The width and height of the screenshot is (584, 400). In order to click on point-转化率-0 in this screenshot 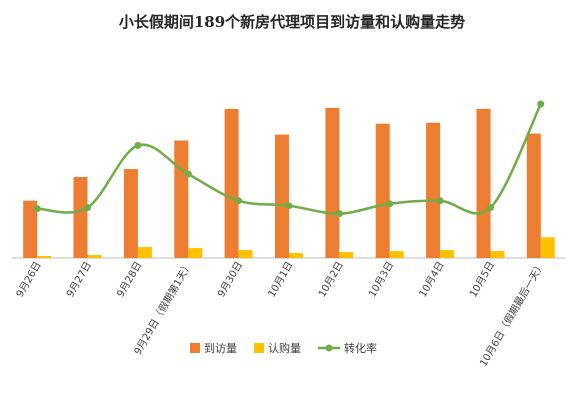, I will do `click(37, 209)`.